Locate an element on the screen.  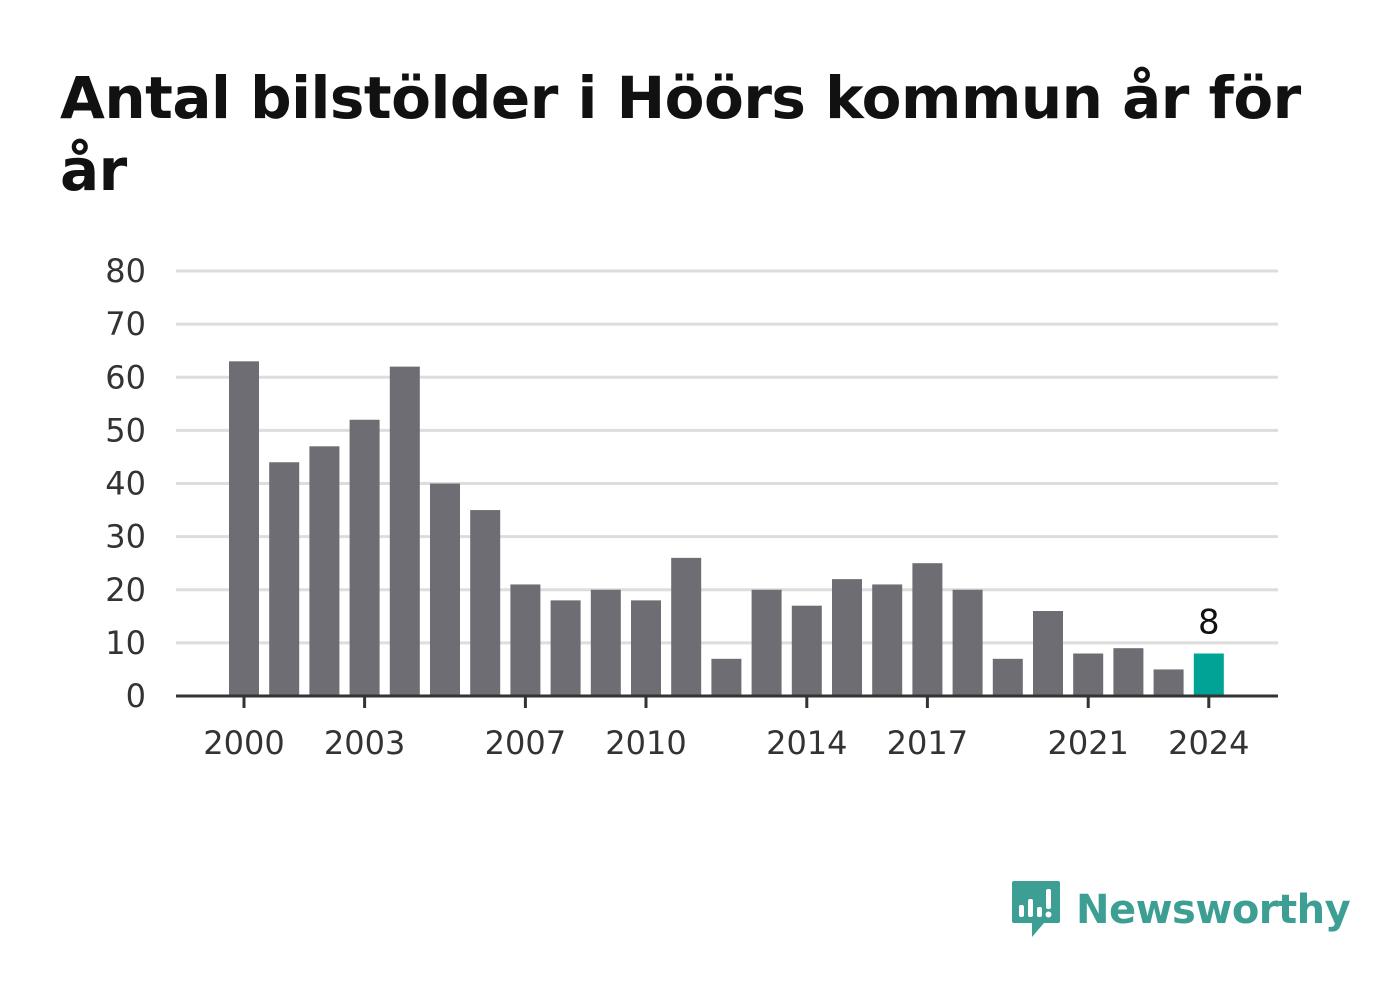
x-tick-label: 2021 is located at coordinates (1087, 743).